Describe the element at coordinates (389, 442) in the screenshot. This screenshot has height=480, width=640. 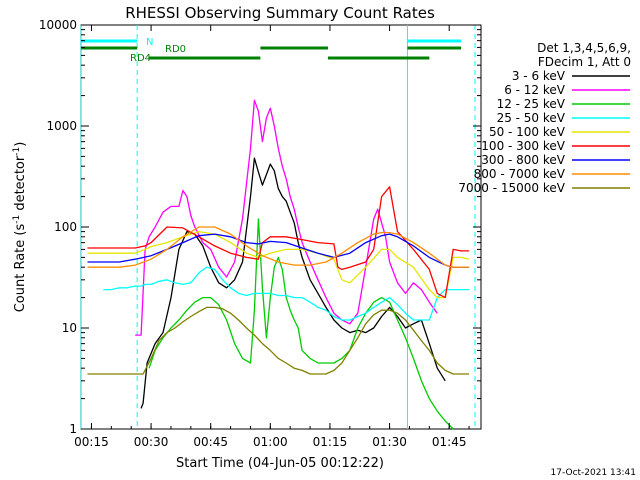
I see `x-tick-label-5: 01:30` at that location.